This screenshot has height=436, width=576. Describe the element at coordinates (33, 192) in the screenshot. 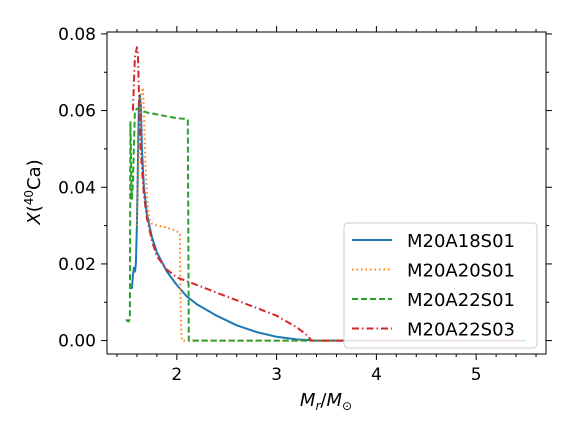

I see `y-axis-label: X(40Ca)` at that location.